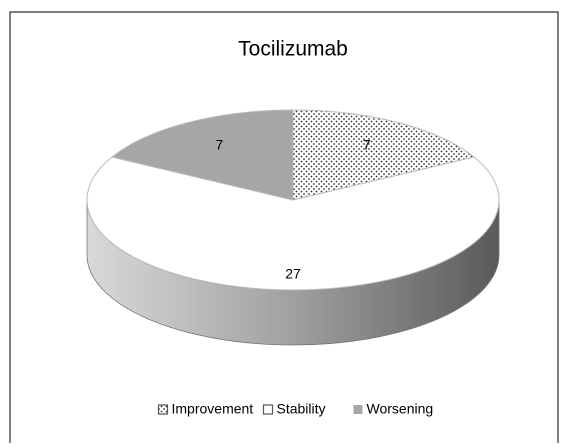 The image size is (570, 448). Describe the element at coordinates (213, 409) in the screenshot. I see `legend-label: Improvement` at that location.